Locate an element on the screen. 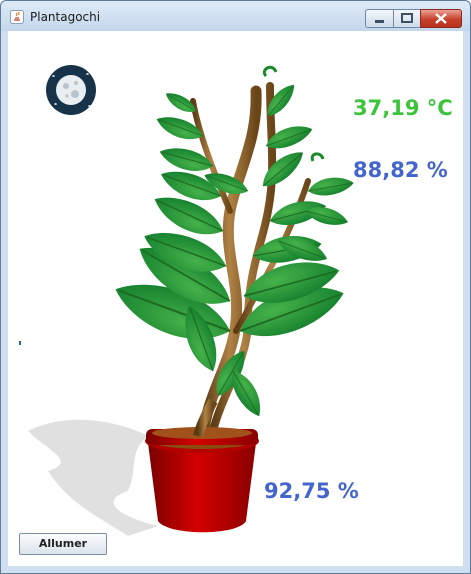  temperature-reading: 37,19 °C is located at coordinates (403, 108).